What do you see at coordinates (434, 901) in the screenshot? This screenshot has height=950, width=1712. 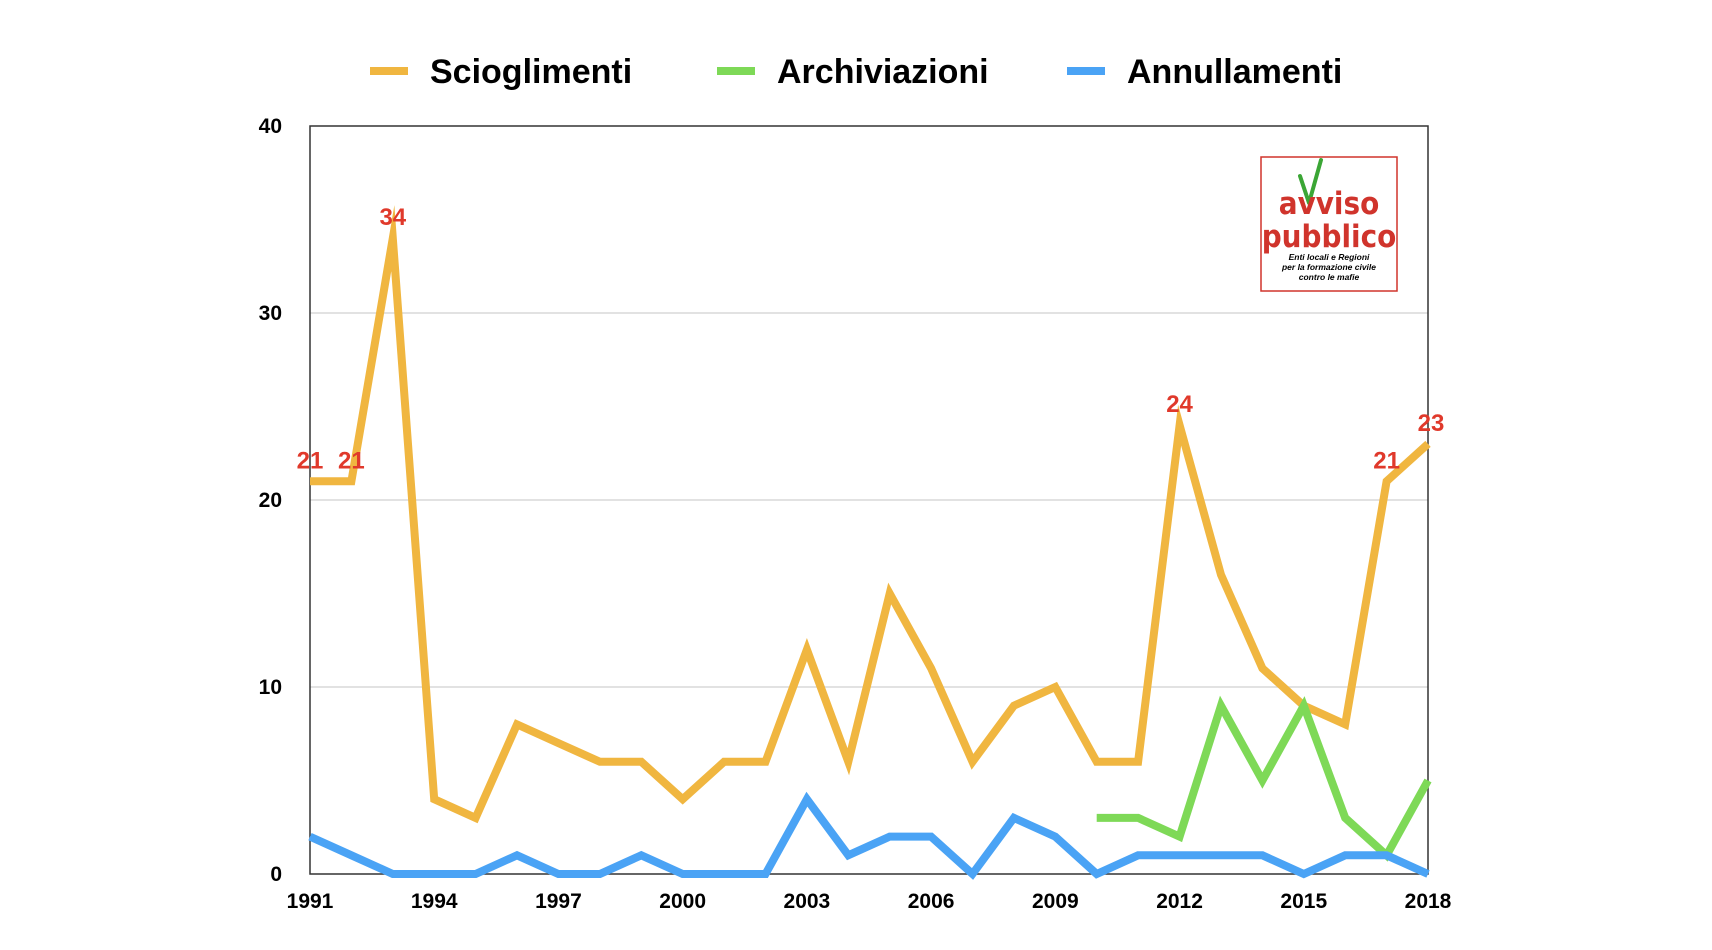 I see `x-tick-label: 1994` at bounding box center [434, 901].